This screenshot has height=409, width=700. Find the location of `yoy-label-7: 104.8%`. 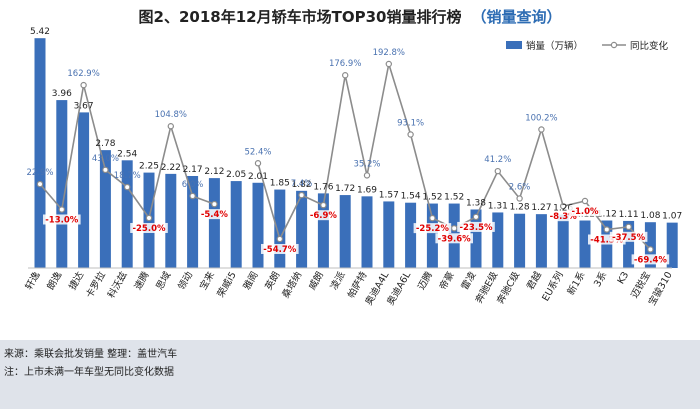

yoy-label-7: 104.8% is located at coordinates (171, 115).